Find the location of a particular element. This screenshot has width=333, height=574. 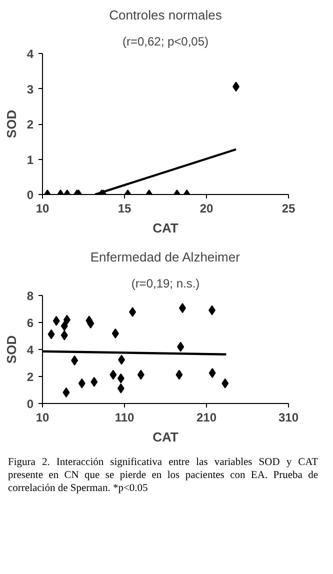

text: Figura 2. Interacción significativa entre las variables SOD y CAT presente en CN que se pierde en los pacientes con EA. Prueba de correlación de Sperman. *p<0.05 is located at coordinates (163, 476).